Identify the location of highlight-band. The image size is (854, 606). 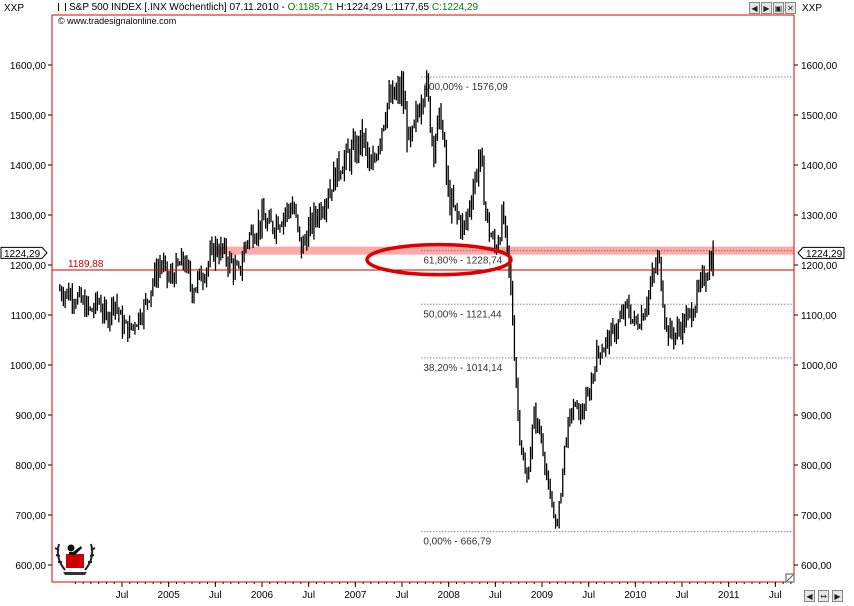
(505, 250).